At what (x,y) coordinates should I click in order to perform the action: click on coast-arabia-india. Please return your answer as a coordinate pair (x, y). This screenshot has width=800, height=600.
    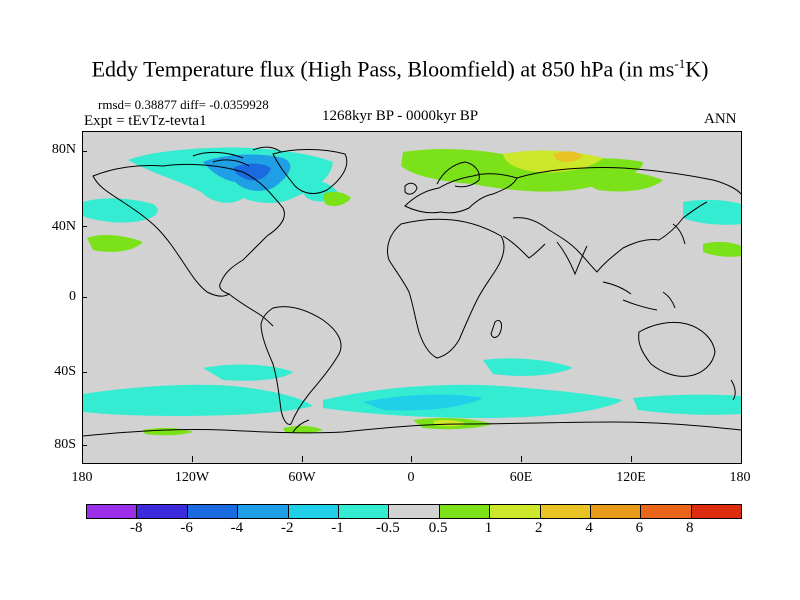
    Looking at the image, I should click on (545, 255).